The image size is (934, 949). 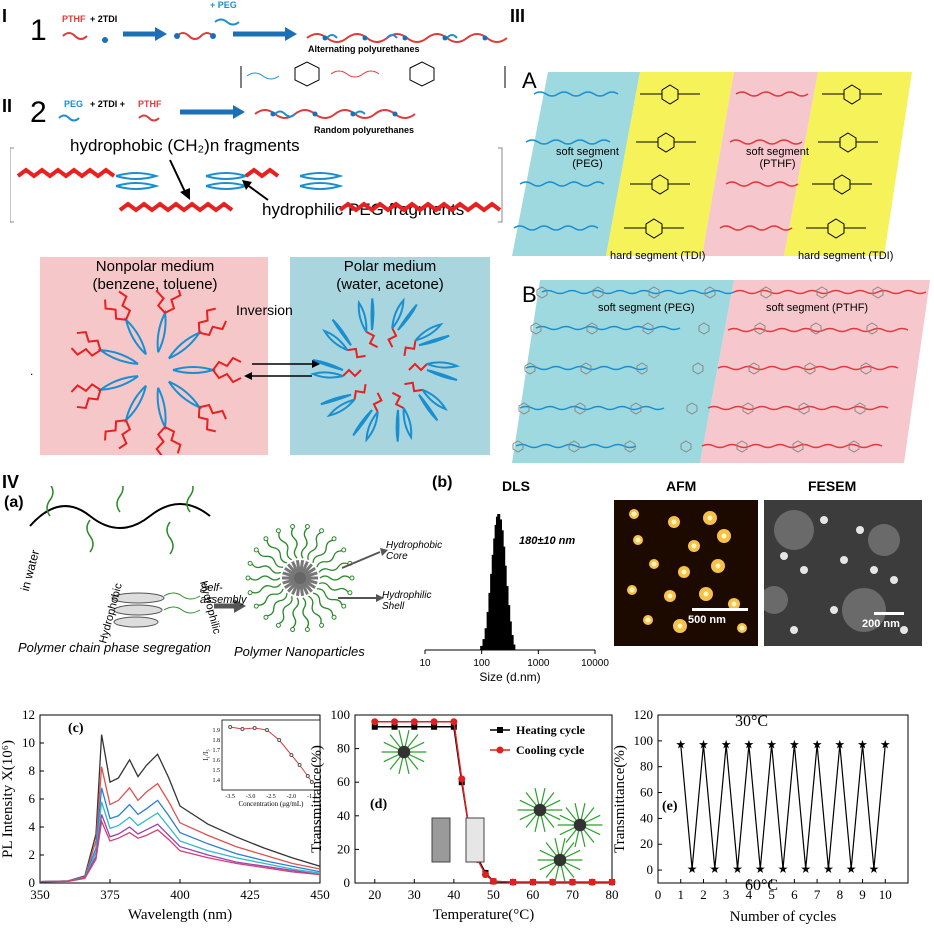 What do you see at coordinates (195, 36) in the screenshot?
I see `prepolymer-chain` at bounding box center [195, 36].